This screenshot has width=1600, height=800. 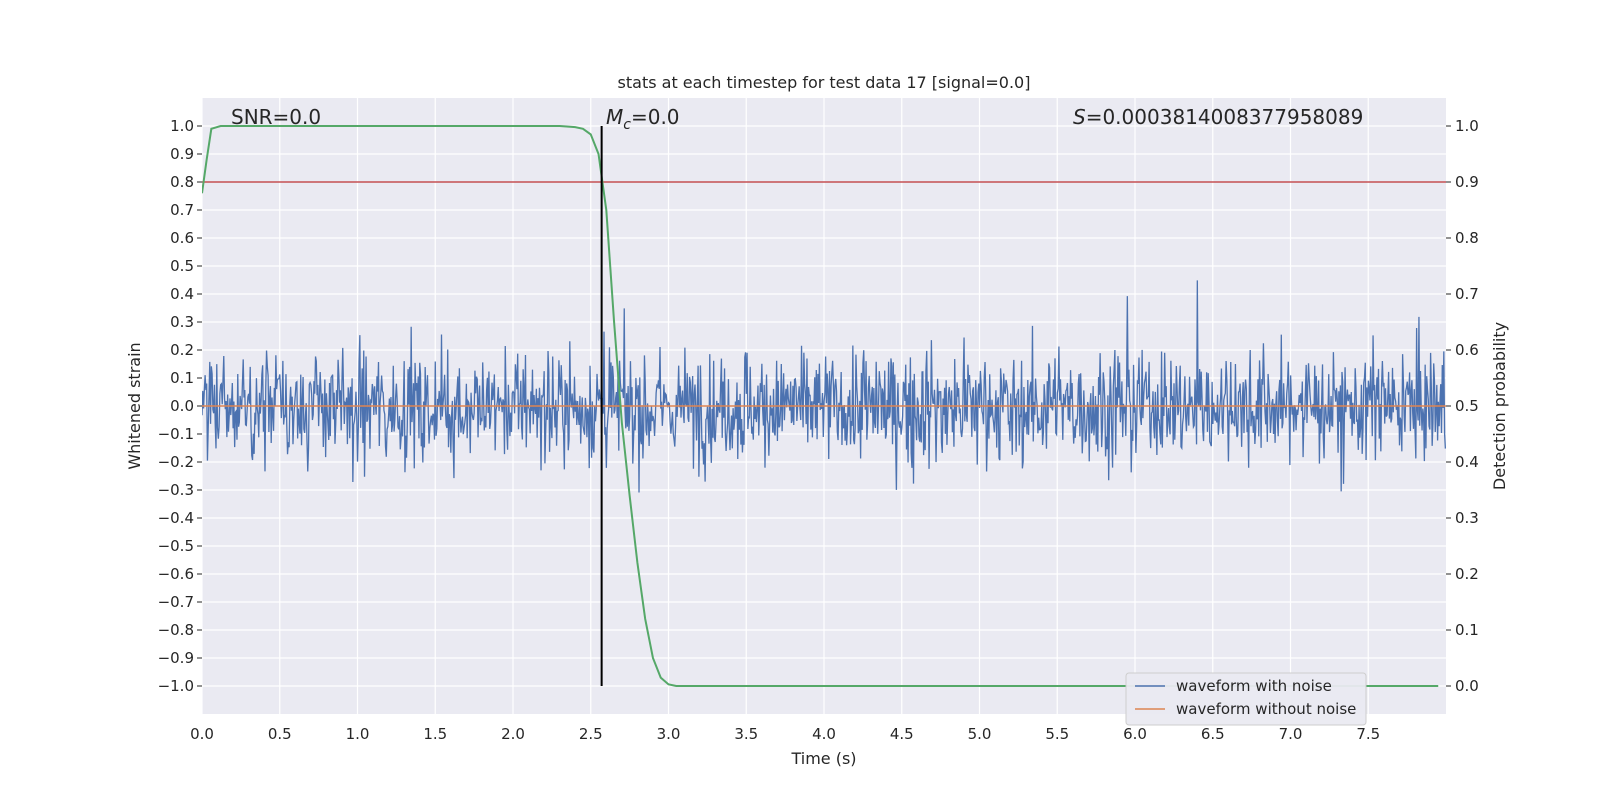 I want to click on y-tick-label-18: −0.8, so click(x=176, y=630).